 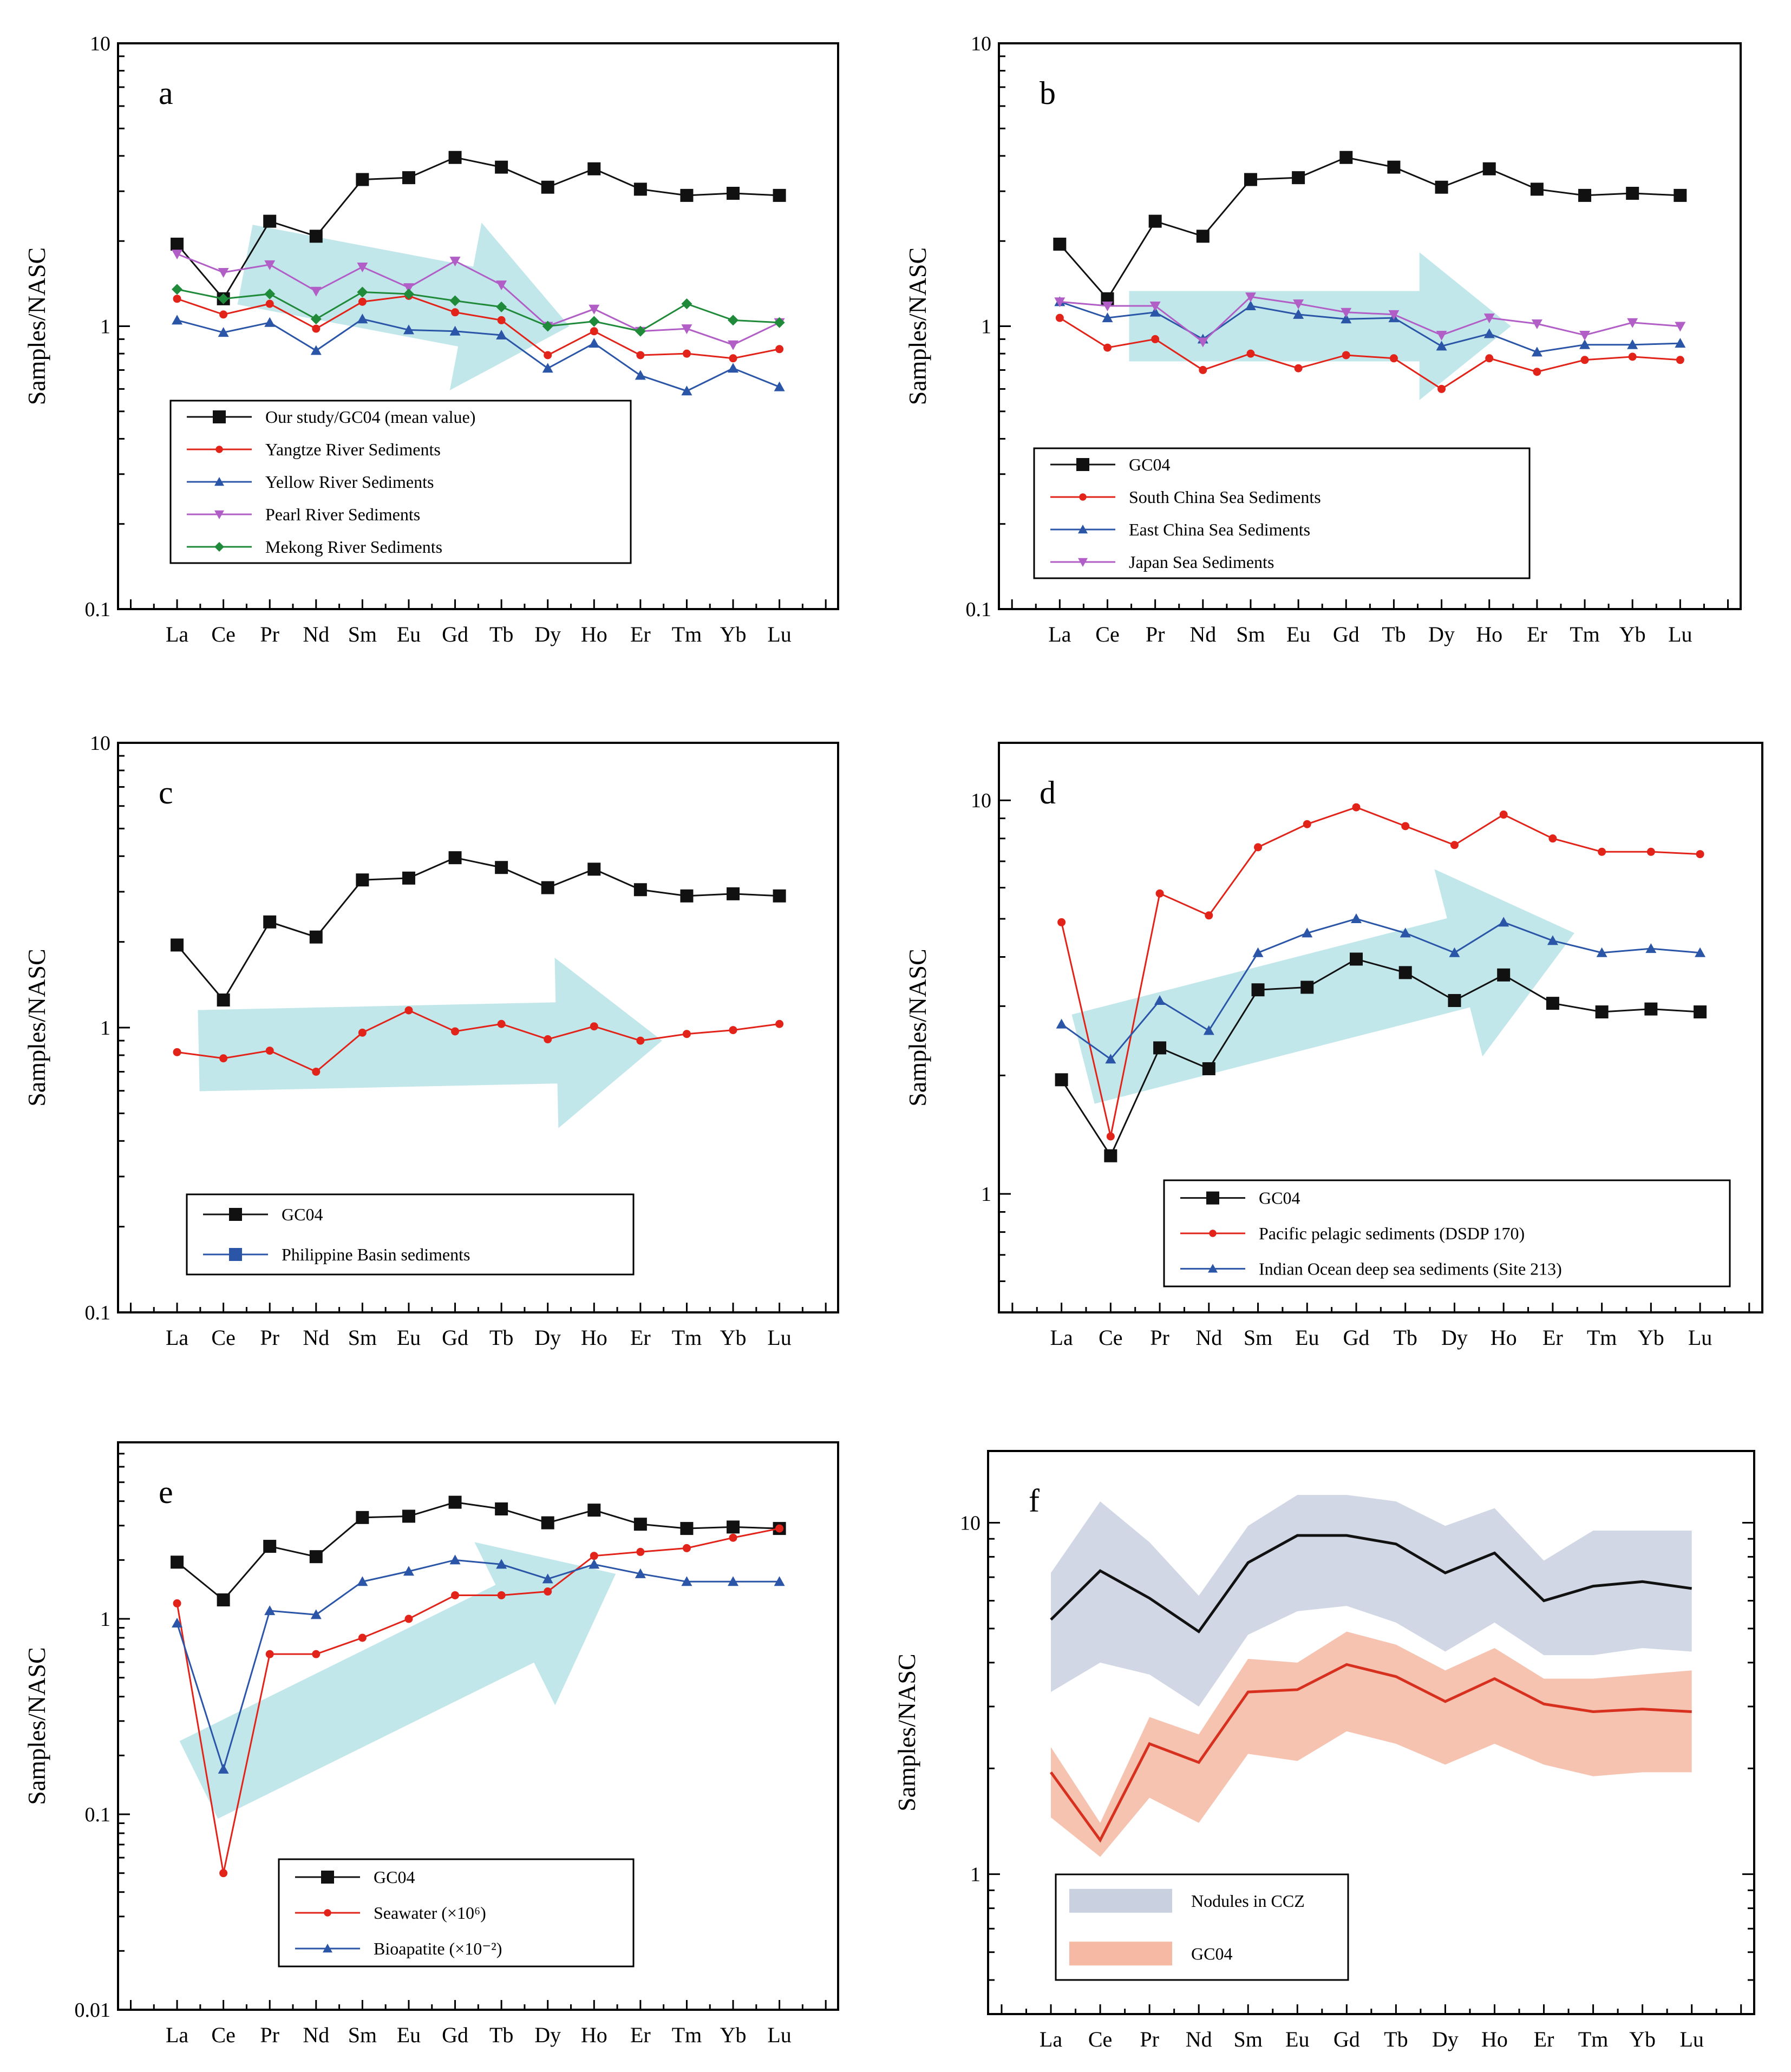 What do you see at coordinates (177, 1337) in the screenshot?
I see `x-tick-label-la: La` at bounding box center [177, 1337].